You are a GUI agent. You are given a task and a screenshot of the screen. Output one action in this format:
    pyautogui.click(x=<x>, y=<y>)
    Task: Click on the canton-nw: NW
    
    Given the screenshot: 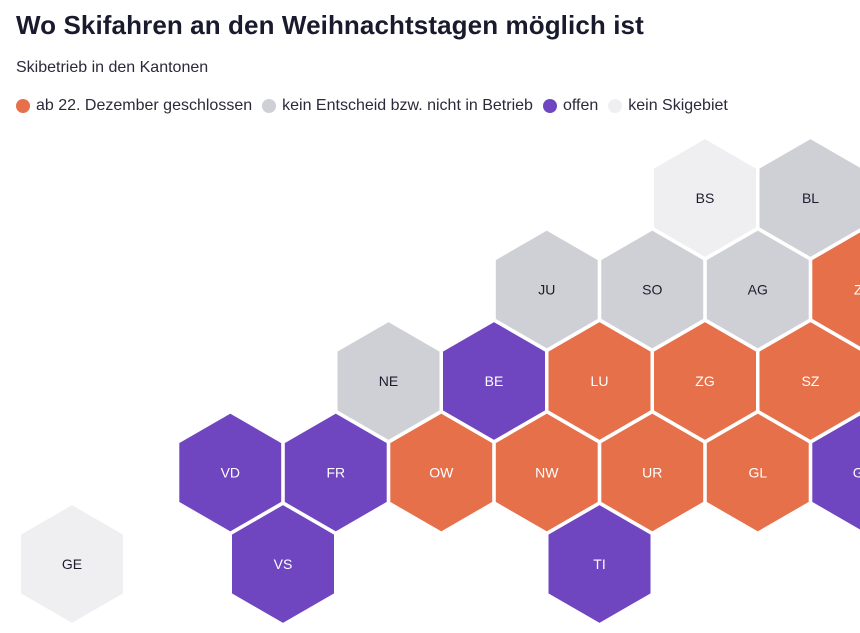 What is the action you would take?
    pyautogui.click(x=546, y=472)
    